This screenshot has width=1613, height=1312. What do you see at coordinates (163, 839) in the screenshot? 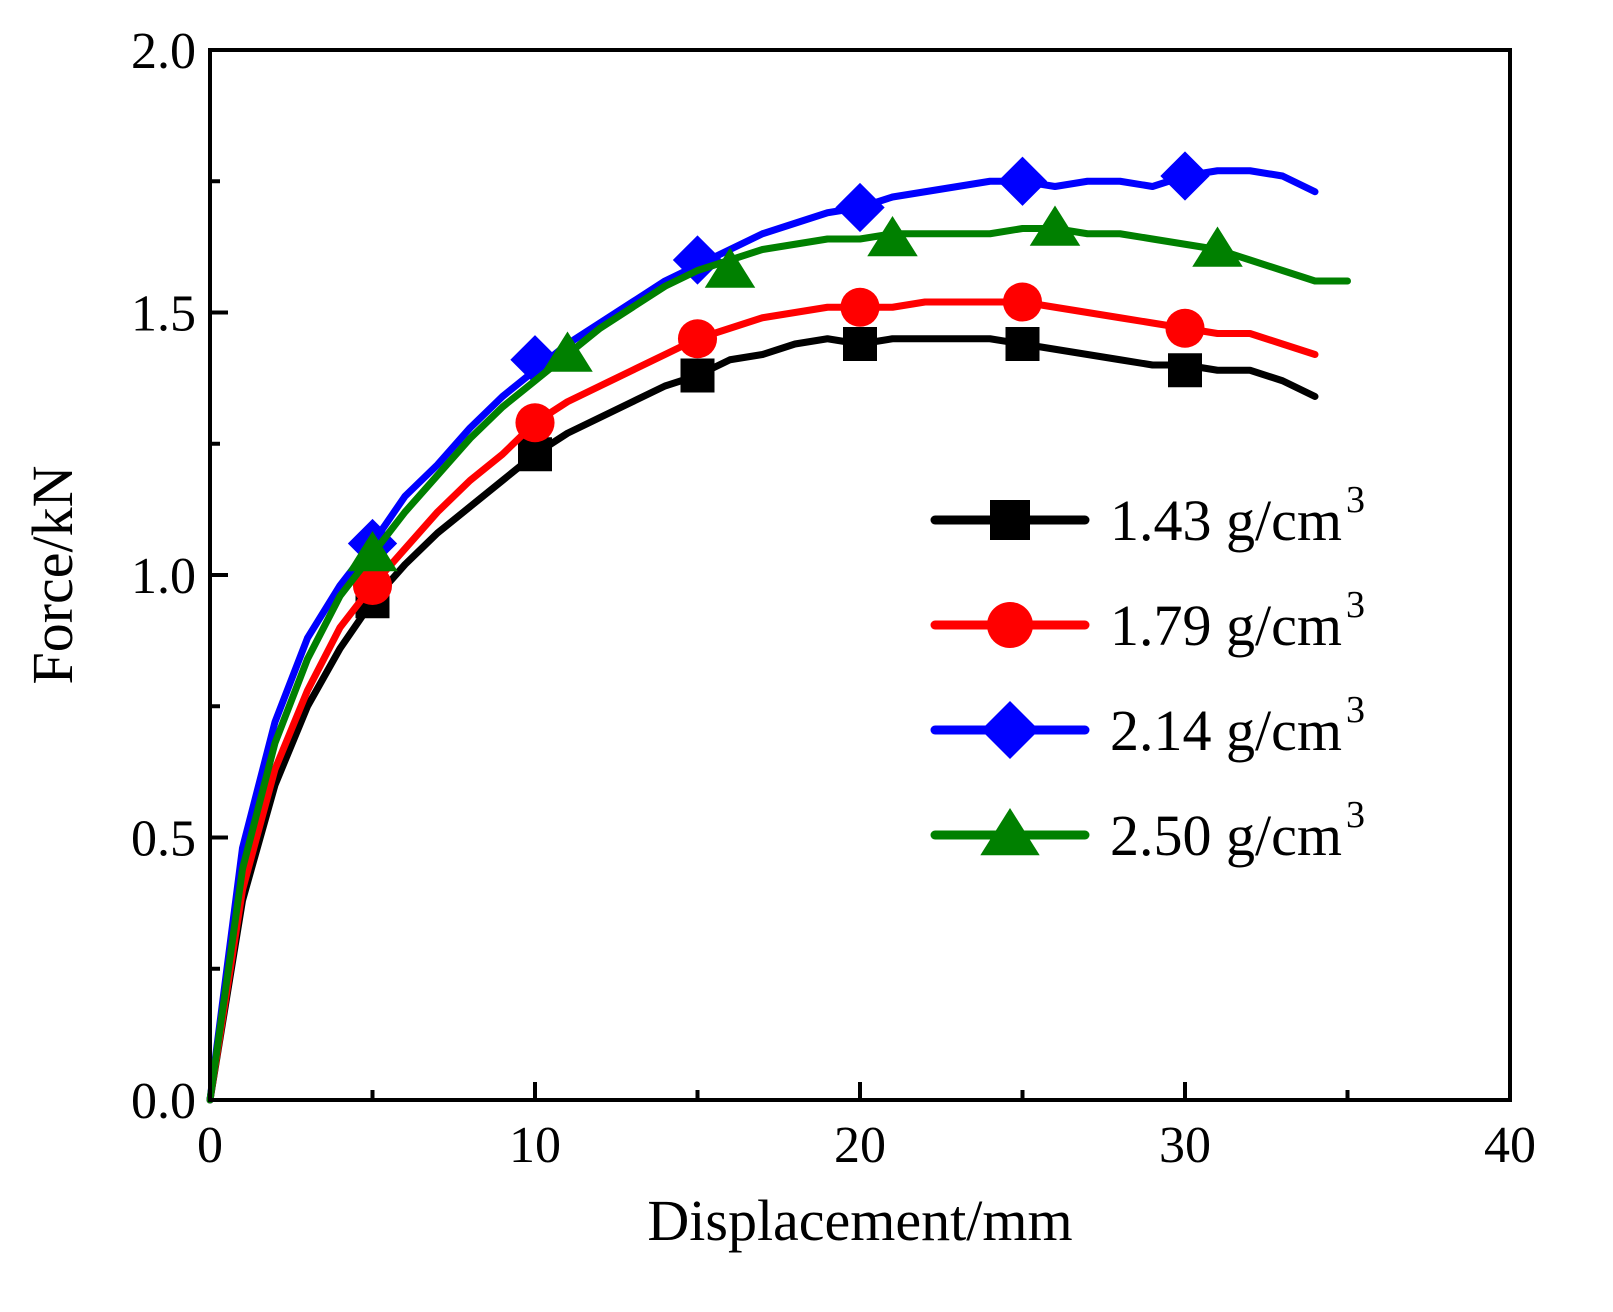
I see `y-tick-label: 0.5` at bounding box center [163, 839].